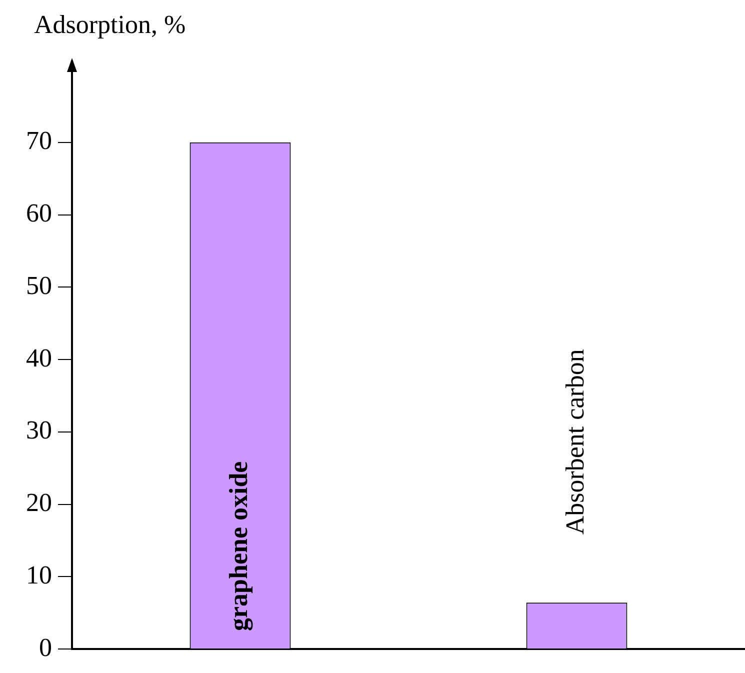  I want to click on y-tick-label: 30, so click(39, 430).